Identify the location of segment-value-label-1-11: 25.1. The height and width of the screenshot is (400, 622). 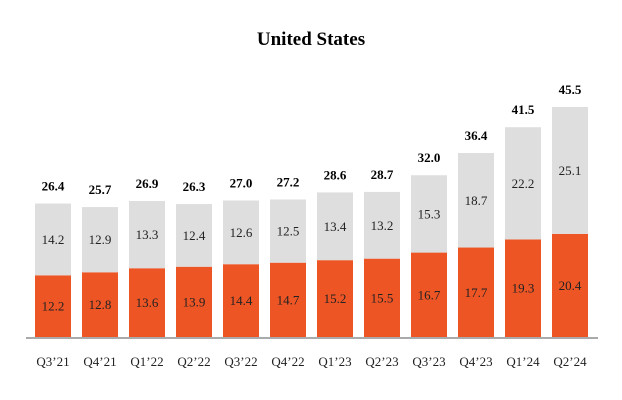
(570, 170).